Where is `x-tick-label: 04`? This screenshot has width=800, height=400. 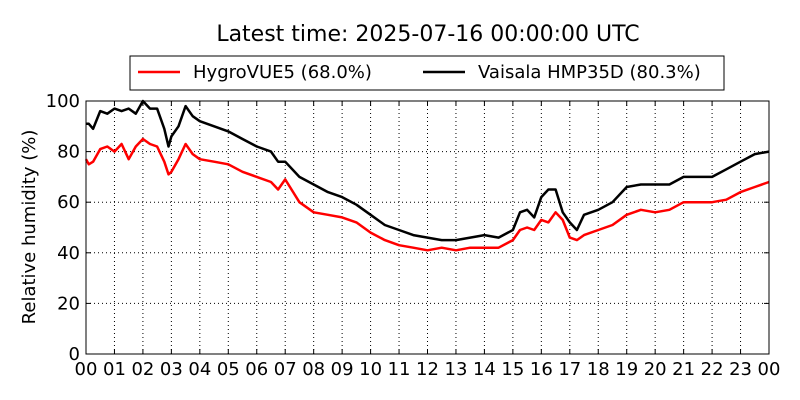
x-tick-label: 04 is located at coordinates (199, 369).